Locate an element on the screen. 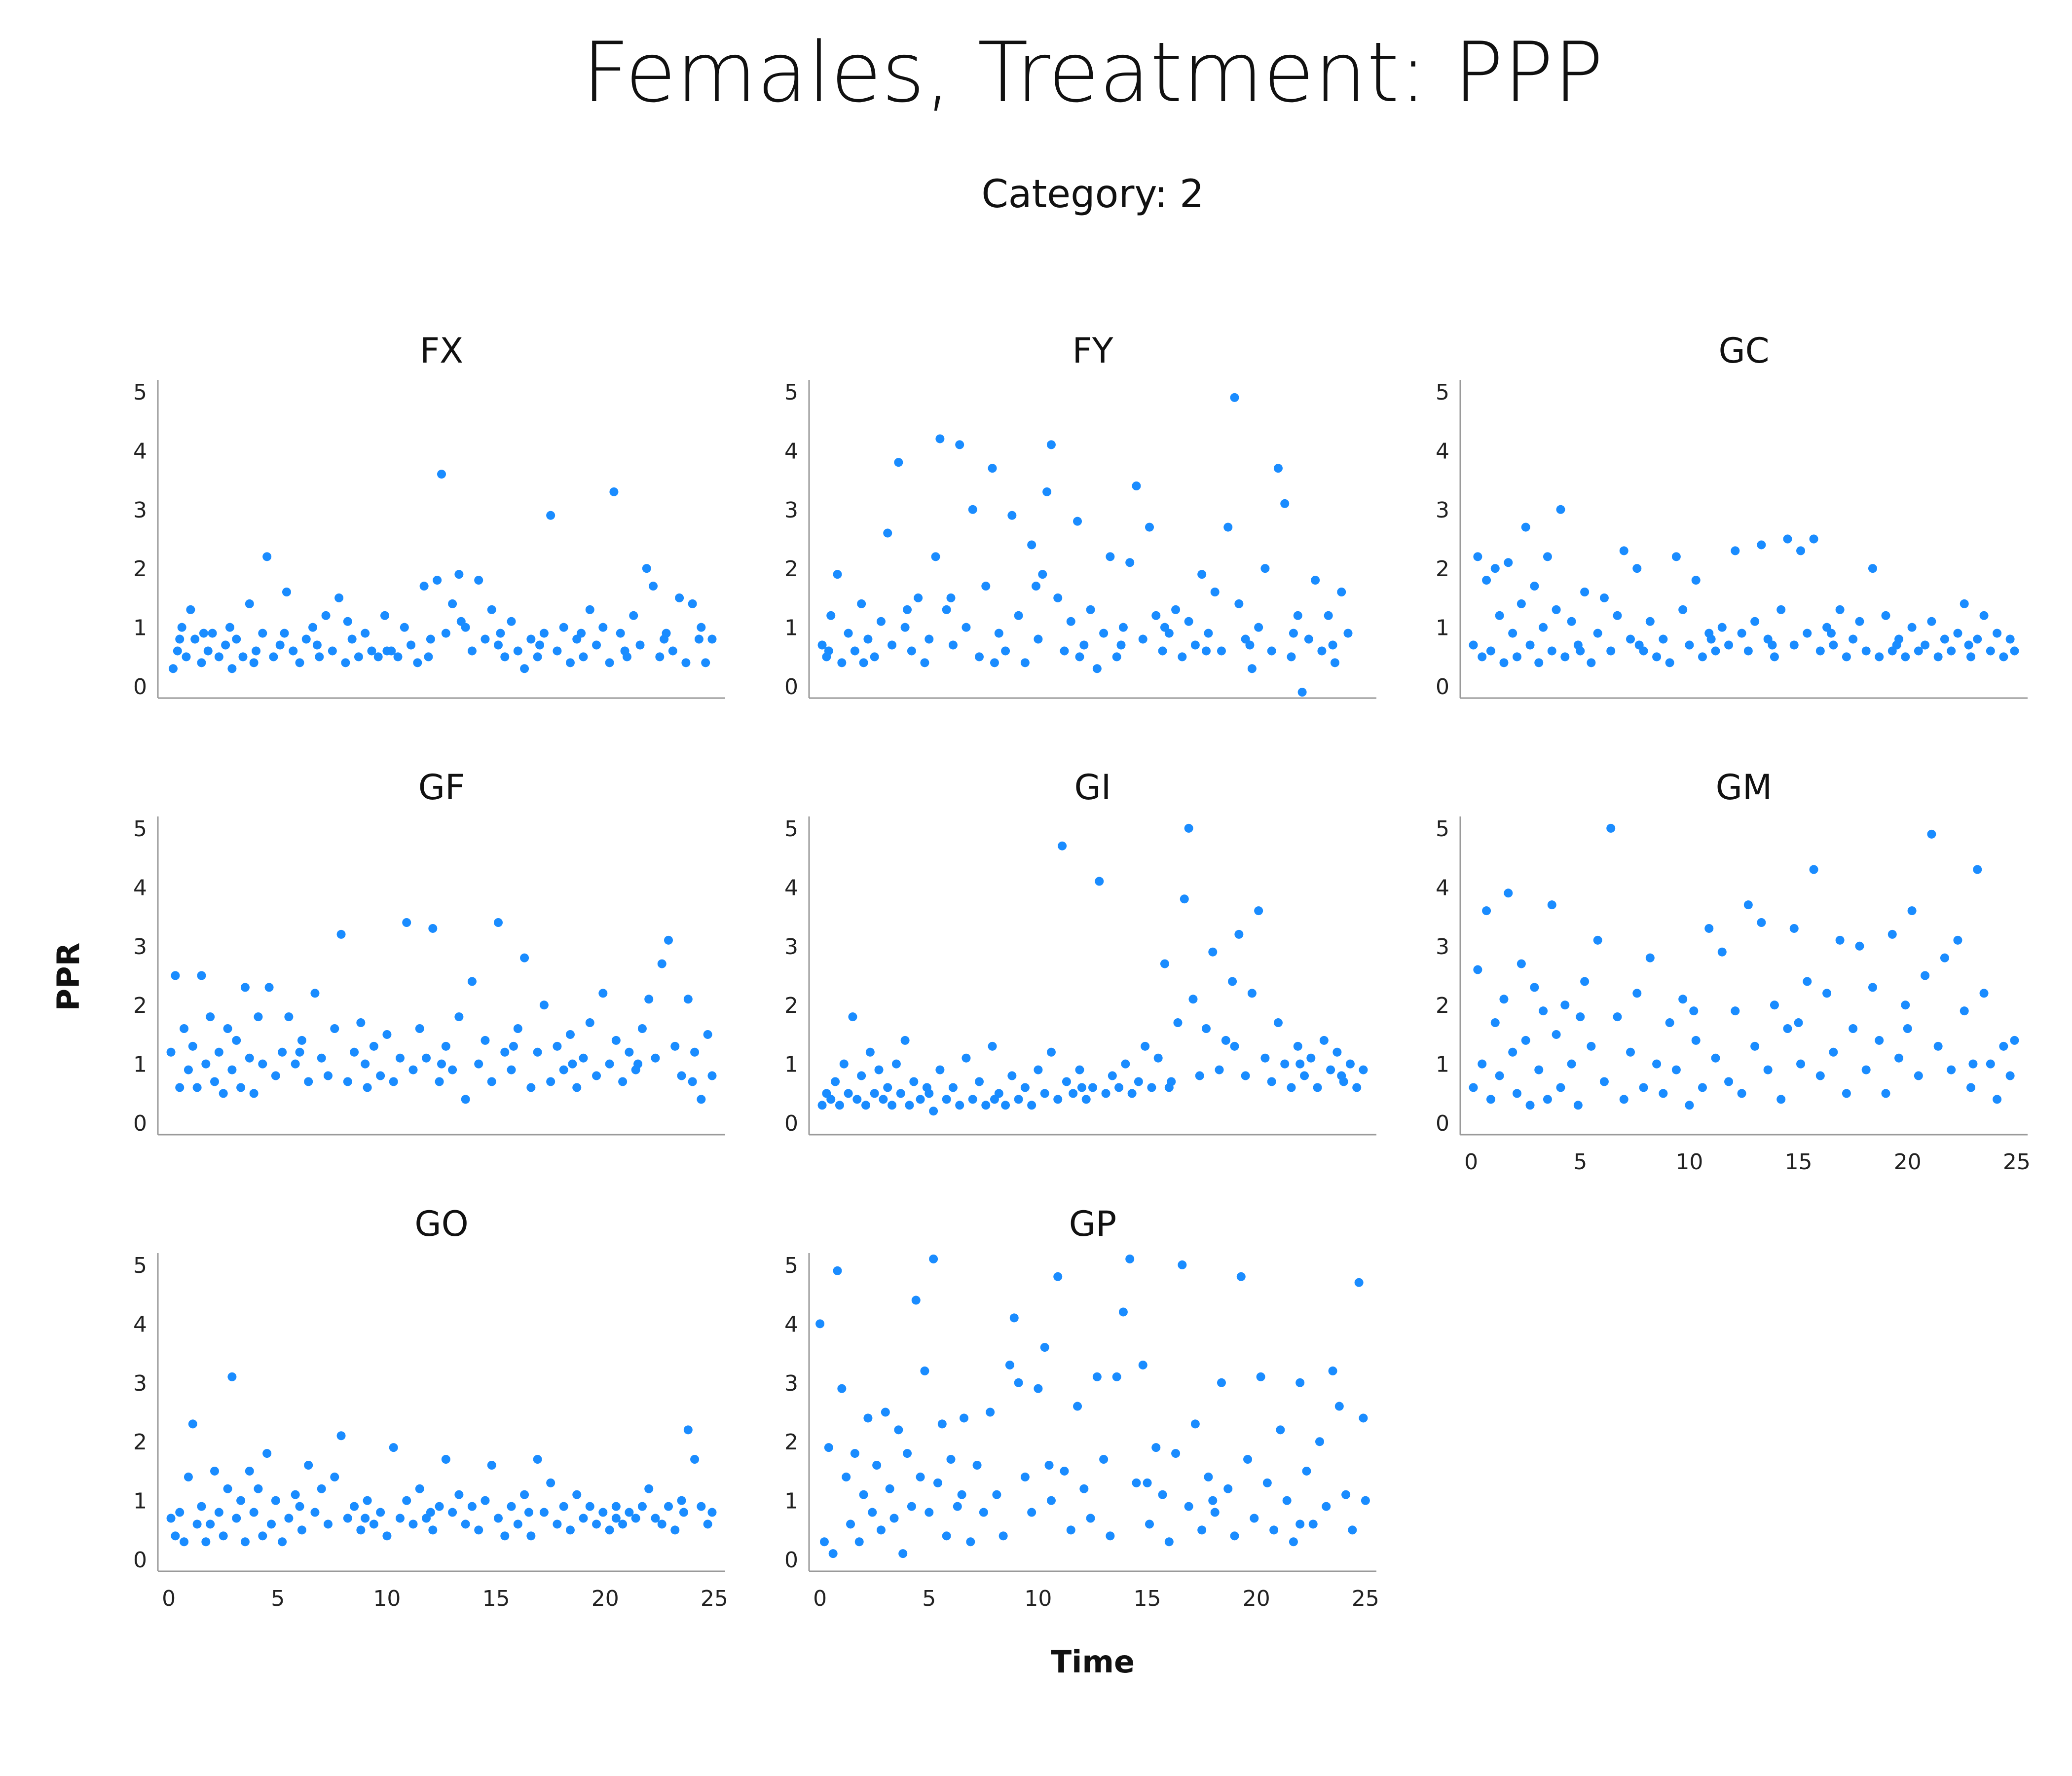  panel-fy: FY 0 1 2 3 4 5 is located at coordinates (1080, 515).